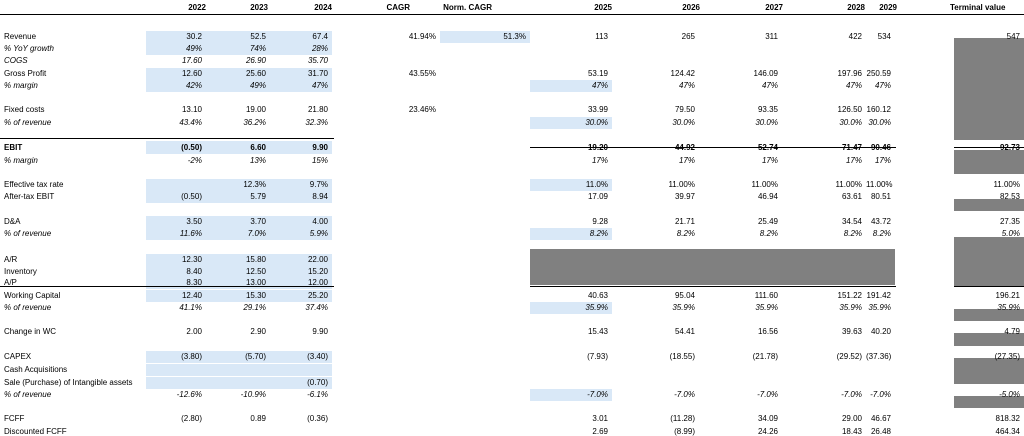 The width and height of the screenshot is (1024, 436). What do you see at coordinates (682, 418) in the screenshot?
I see `proj-cell: (11.28)` at bounding box center [682, 418].